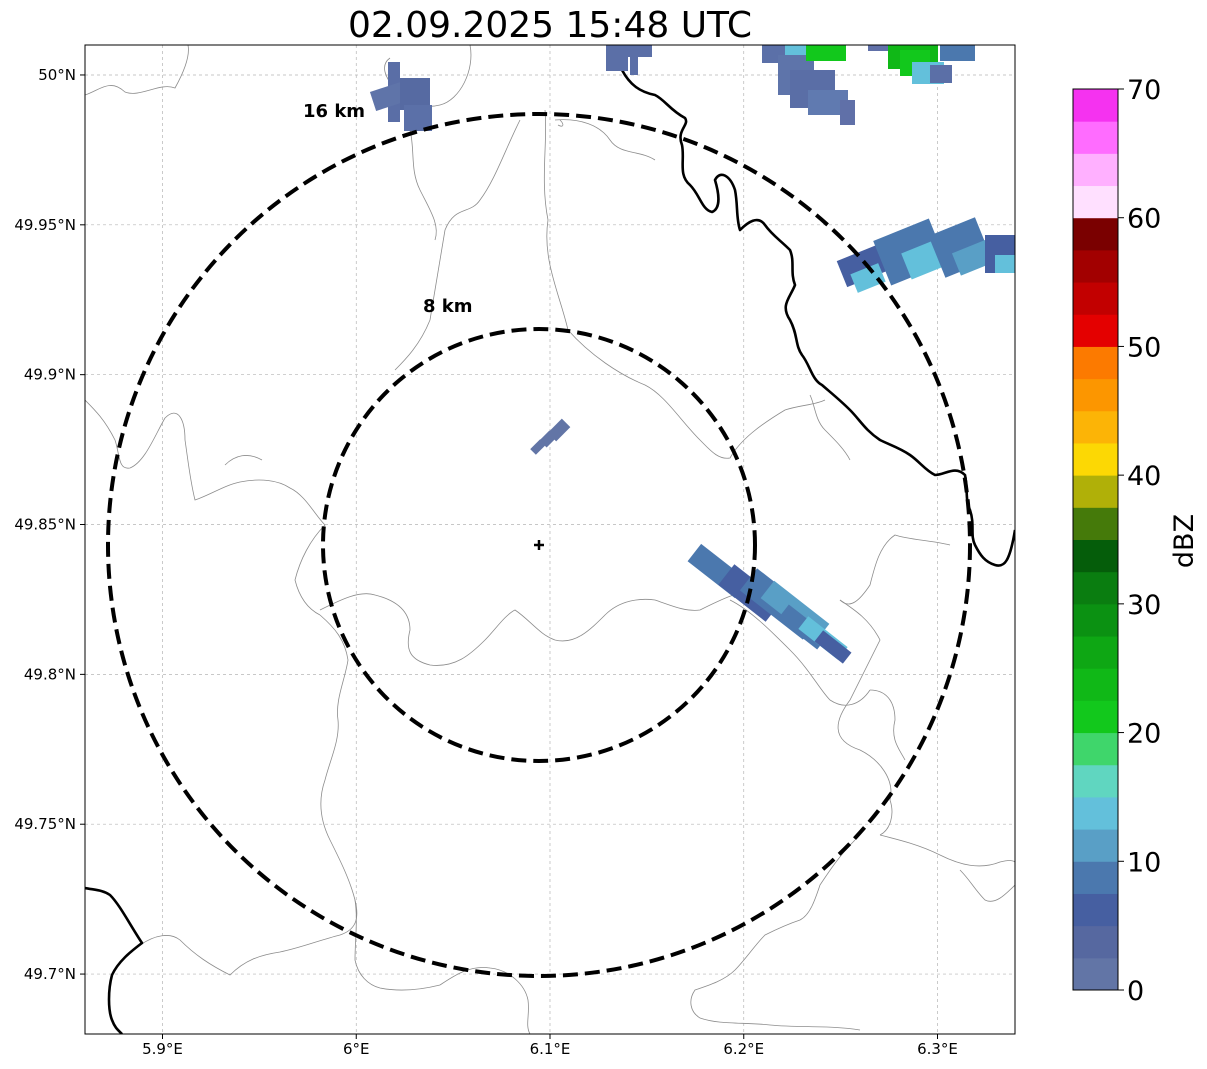 Image resolution: width=1207 pixels, height=1069 pixels. Describe the element at coordinates (1135, 991) in the screenshot. I see `colorbar-tick-label: 0` at that location.